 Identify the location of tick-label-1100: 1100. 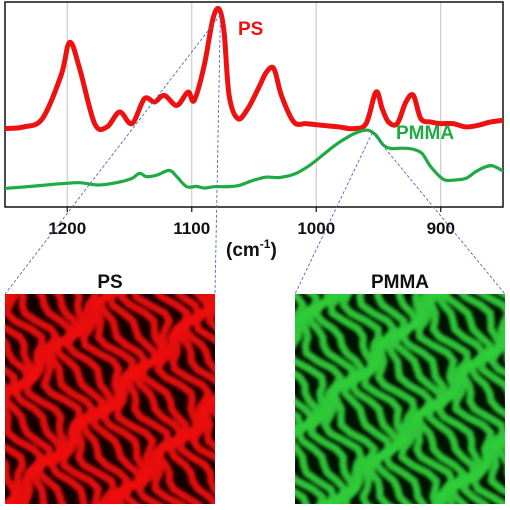
(191, 228).